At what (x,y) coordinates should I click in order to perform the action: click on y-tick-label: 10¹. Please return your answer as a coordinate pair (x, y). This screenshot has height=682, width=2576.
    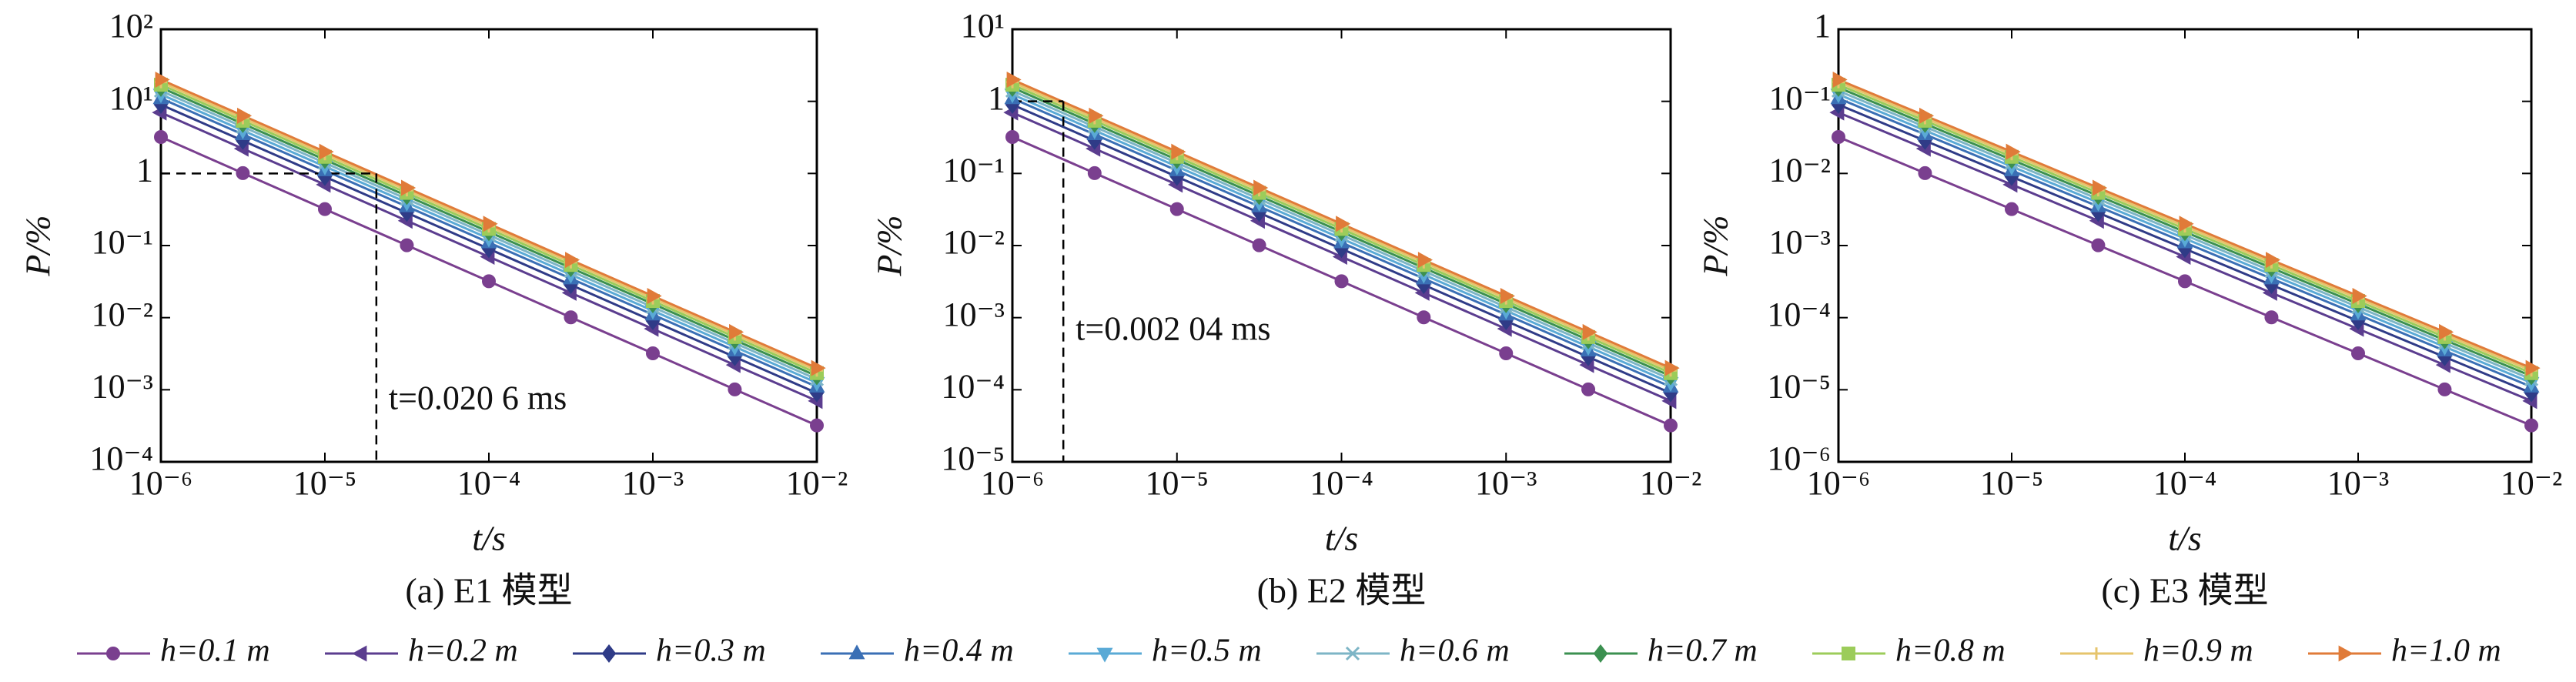
    Looking at the image, I should click on (131, 98).